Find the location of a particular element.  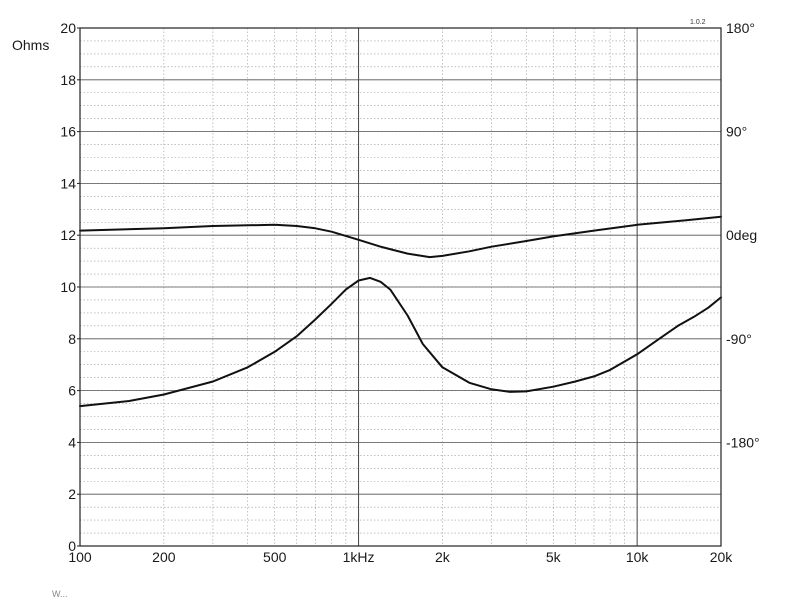

y-tick-label: 16 is located at coordinates (68, 132).